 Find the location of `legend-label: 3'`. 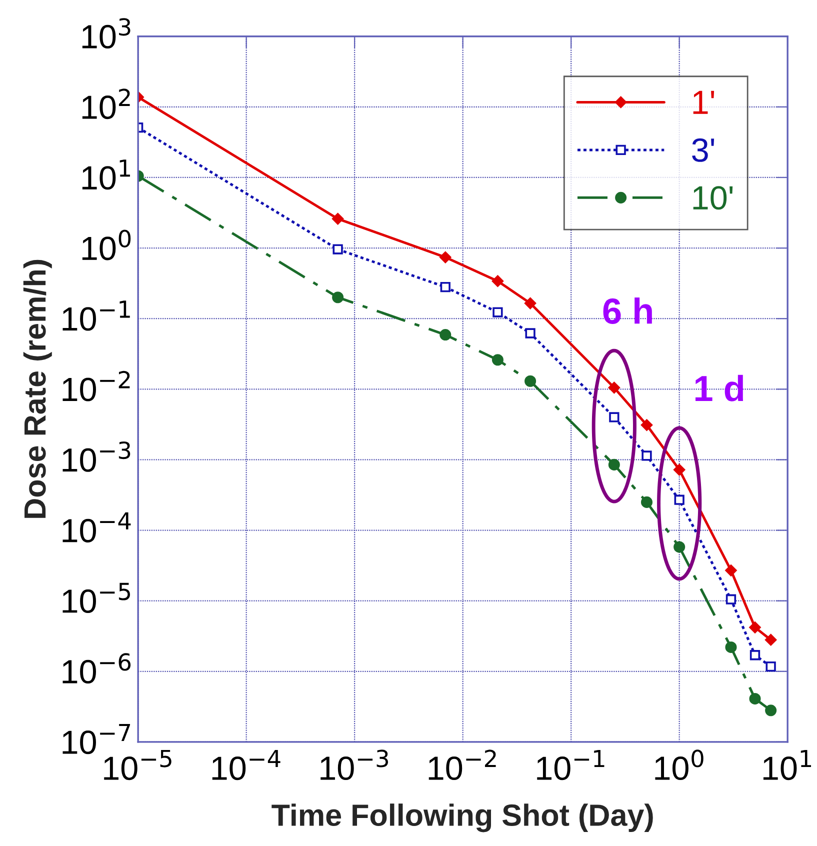

legend-label: 3' is located at coordinates (703, 150).